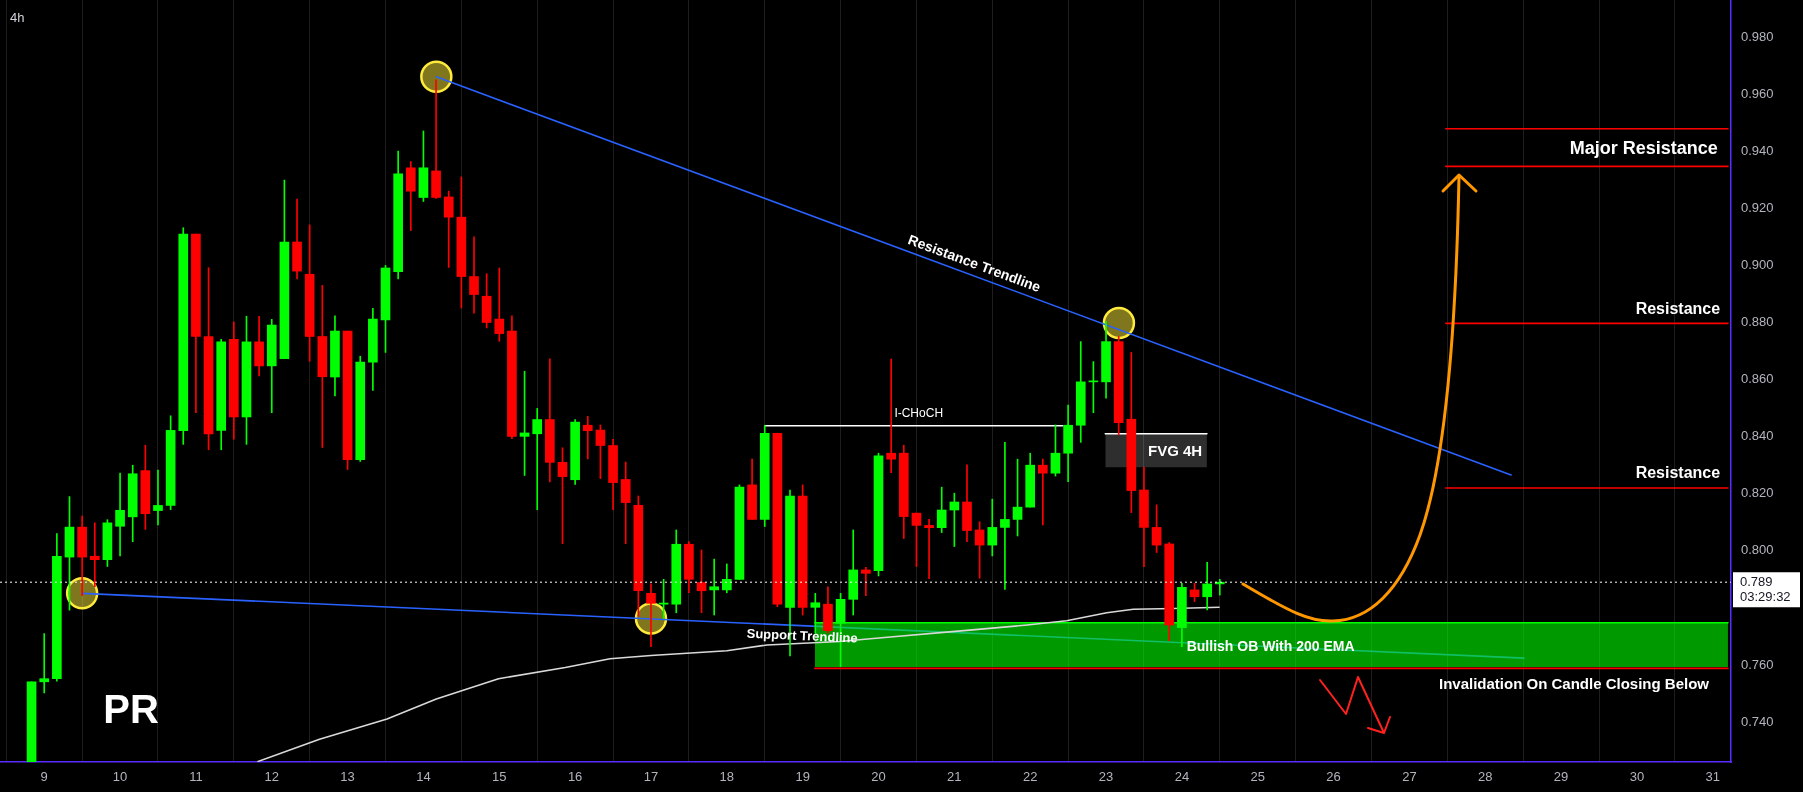 Image resolution: width=1803 pixels, height=792 pixels. I want to click on y-tick-label: 0.960, so click(1757, 93).